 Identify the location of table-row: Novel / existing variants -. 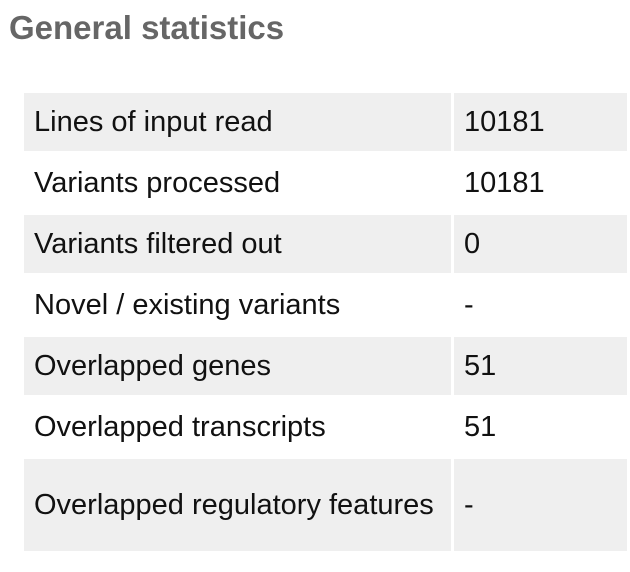
(325, 305).